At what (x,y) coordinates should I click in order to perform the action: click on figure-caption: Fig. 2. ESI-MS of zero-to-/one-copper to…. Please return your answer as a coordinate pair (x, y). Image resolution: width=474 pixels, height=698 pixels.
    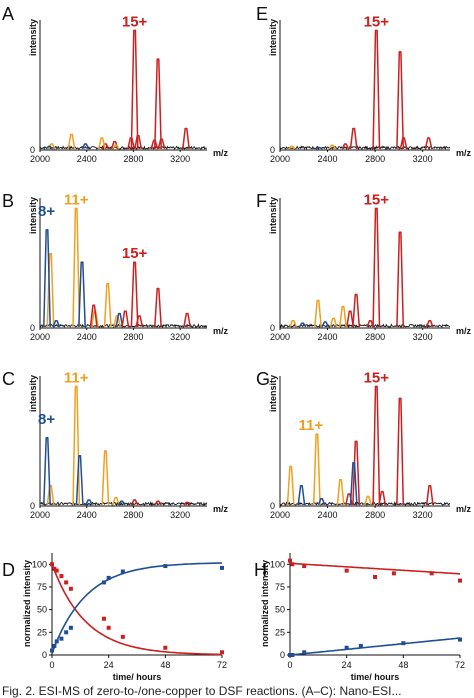
    Looking at the image, I should click on (202, 691).